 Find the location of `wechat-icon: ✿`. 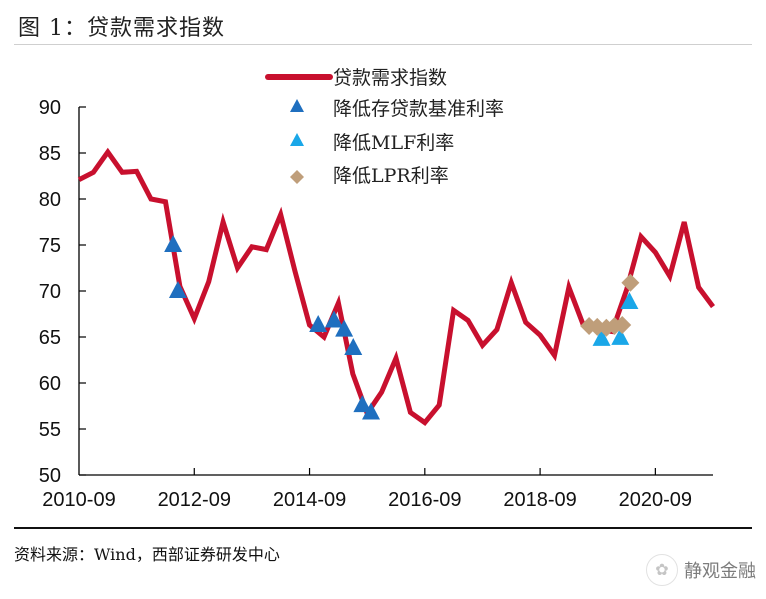

wechat-icon: ✿ is located at coordinates (662, 570).